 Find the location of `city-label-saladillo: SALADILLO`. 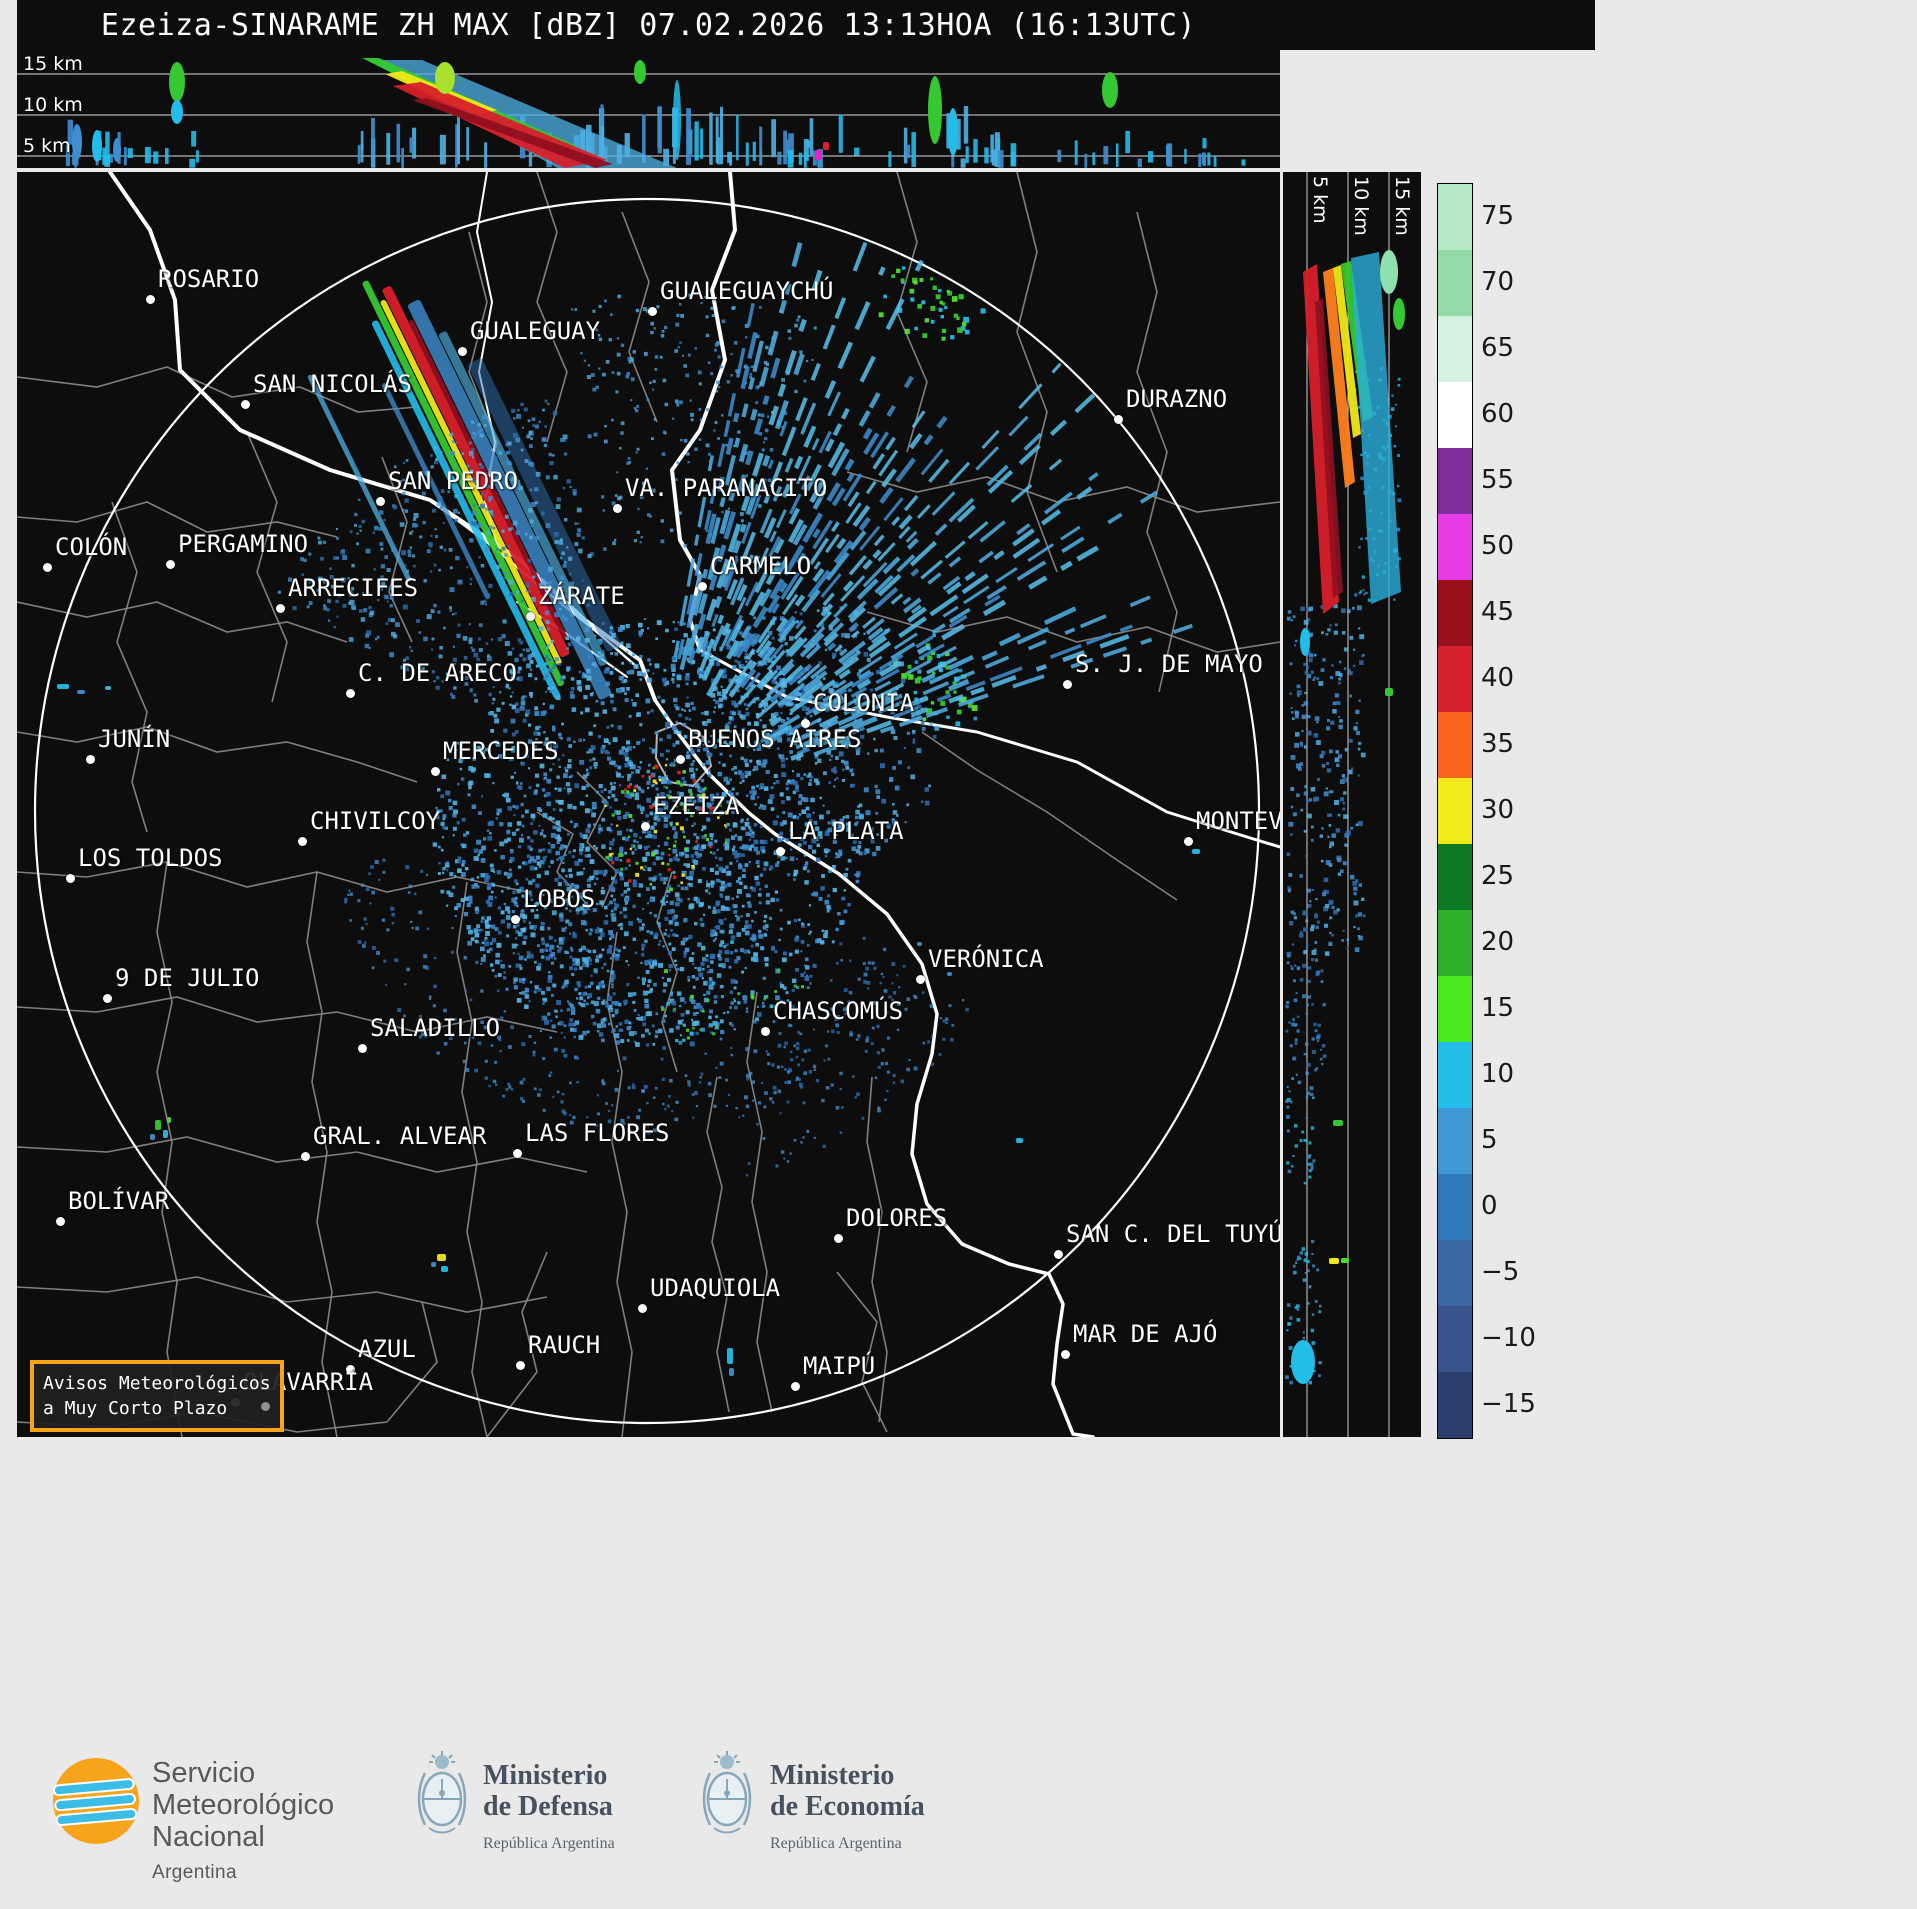

city-label-saladillo: SALADILLO is located at coordinates (435, 1028).